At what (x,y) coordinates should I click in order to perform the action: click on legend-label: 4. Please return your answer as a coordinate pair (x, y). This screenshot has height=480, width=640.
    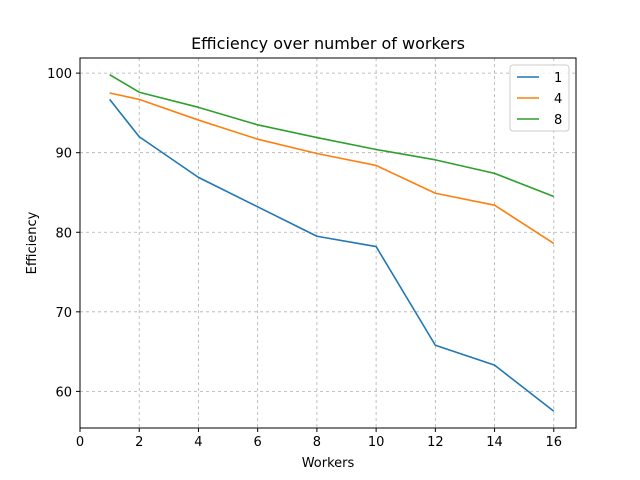
    Looking at the image, I should click on (558, 99).